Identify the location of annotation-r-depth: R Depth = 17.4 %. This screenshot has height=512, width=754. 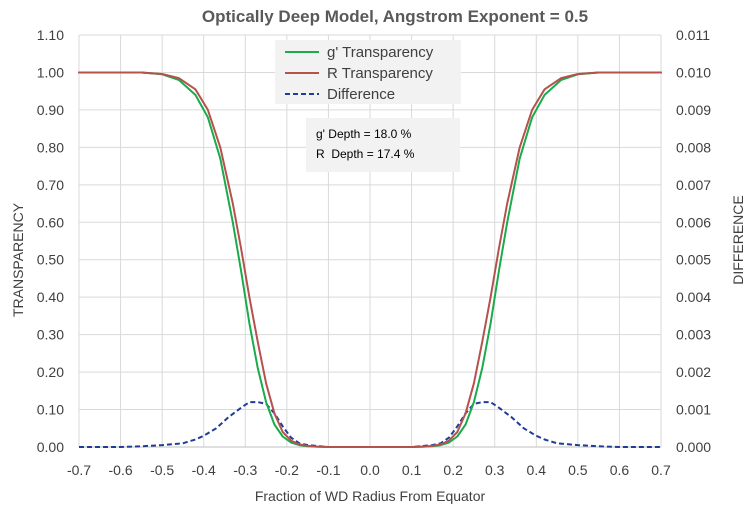
(365, 154).